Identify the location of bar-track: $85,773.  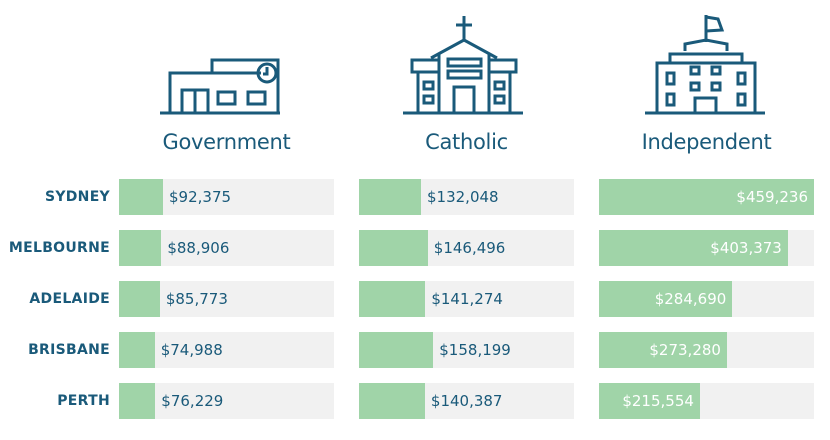
(226, 299).